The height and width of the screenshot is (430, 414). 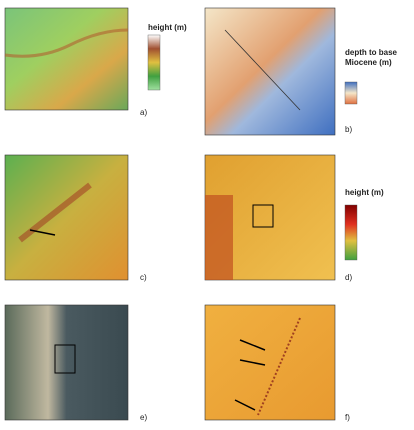 What do you see at coordinates (143, 417) in the screenshot?
I see `panel-label: e)` at bounding box center [143, 417].